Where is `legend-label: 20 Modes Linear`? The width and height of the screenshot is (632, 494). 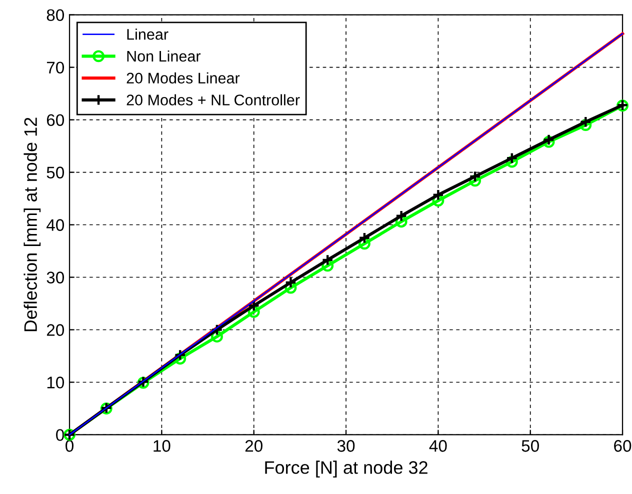
legend-label: 20 Modes Linear is located at coordinates (183, 78).